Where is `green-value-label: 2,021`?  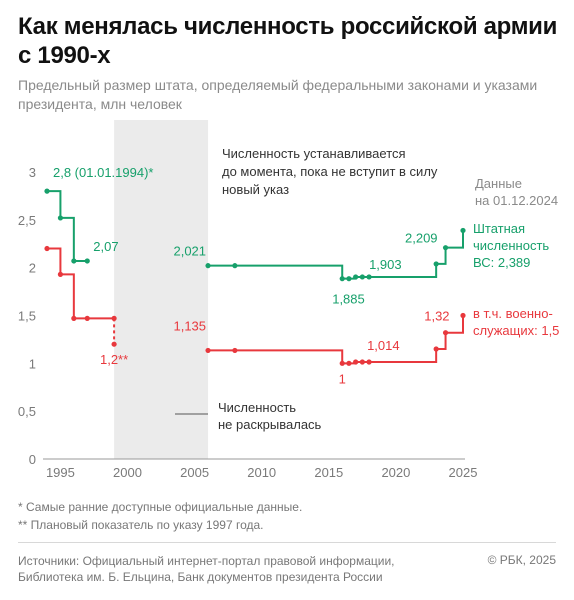
green-value-label: 2,021 is located at coordinates (189, 251).